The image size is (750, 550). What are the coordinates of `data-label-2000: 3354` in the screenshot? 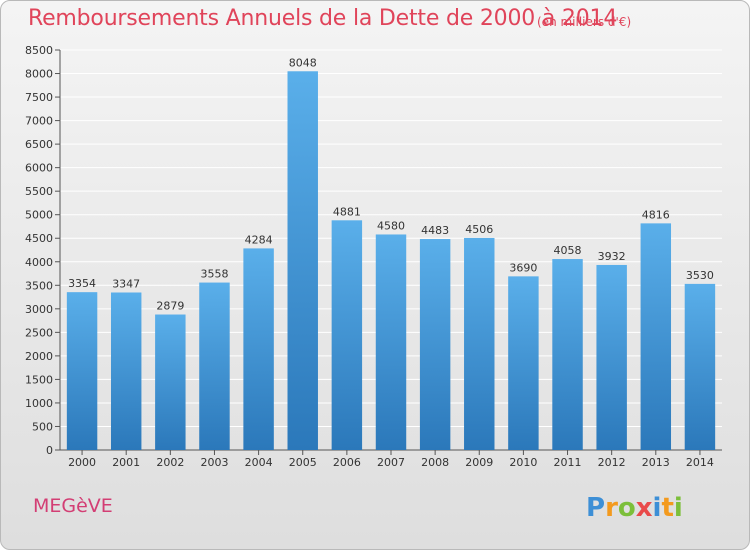 It's located at (82, 283).